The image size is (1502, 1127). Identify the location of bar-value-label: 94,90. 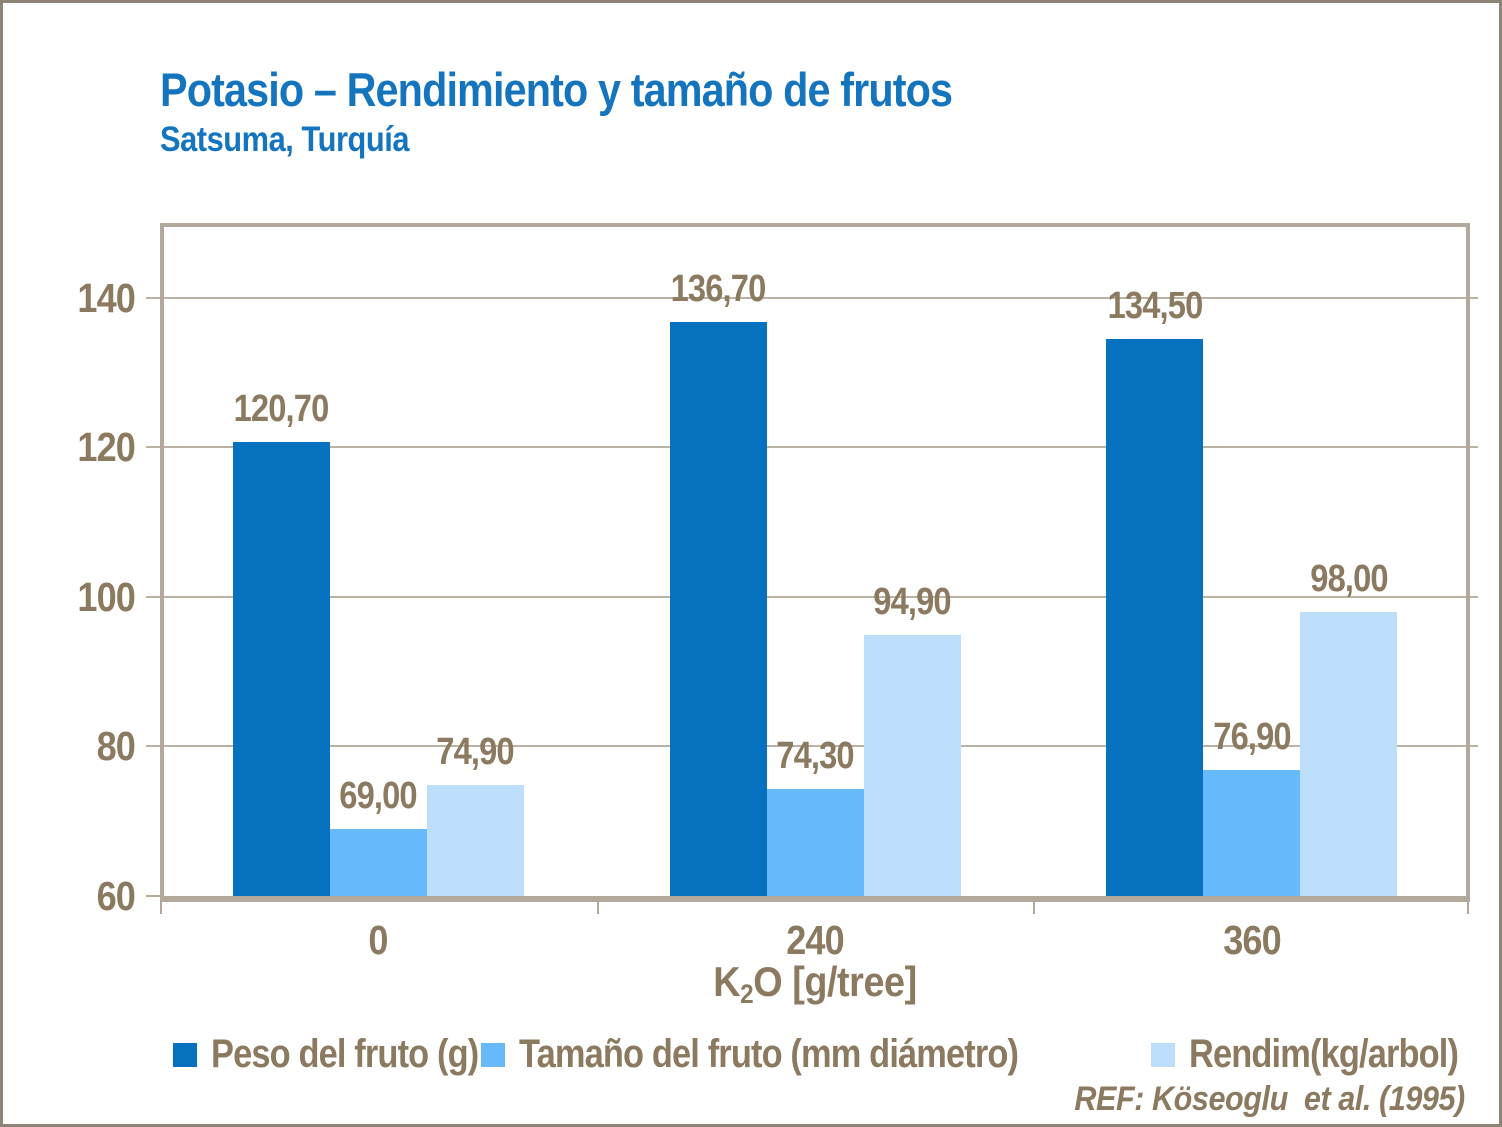
(912, 602).